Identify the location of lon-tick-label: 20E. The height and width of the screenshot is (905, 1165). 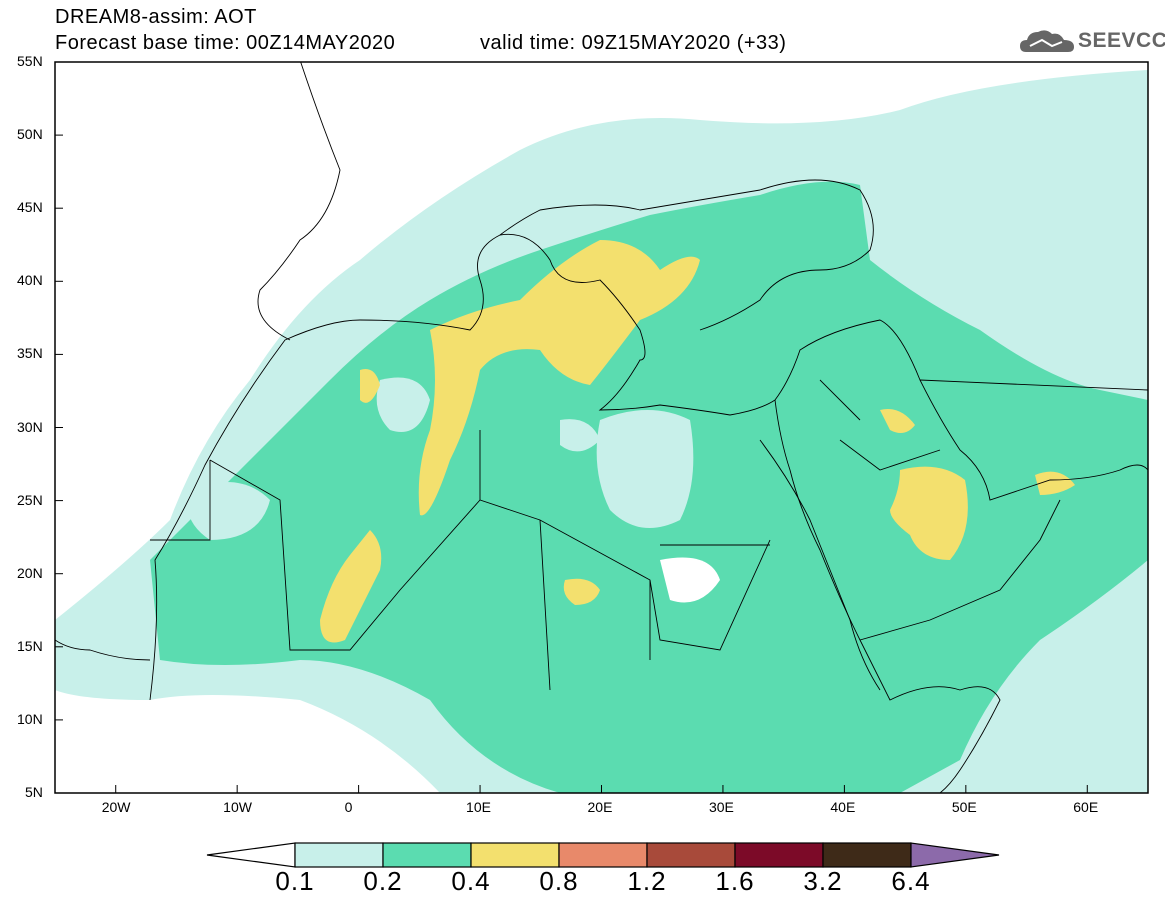
(600, 807).